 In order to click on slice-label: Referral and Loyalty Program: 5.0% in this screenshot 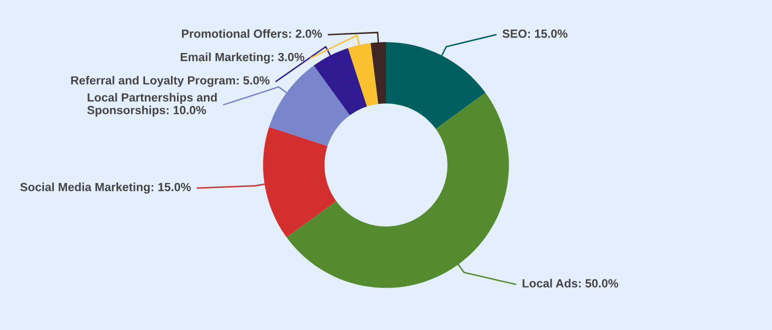, I will do `click(170, 81)`.